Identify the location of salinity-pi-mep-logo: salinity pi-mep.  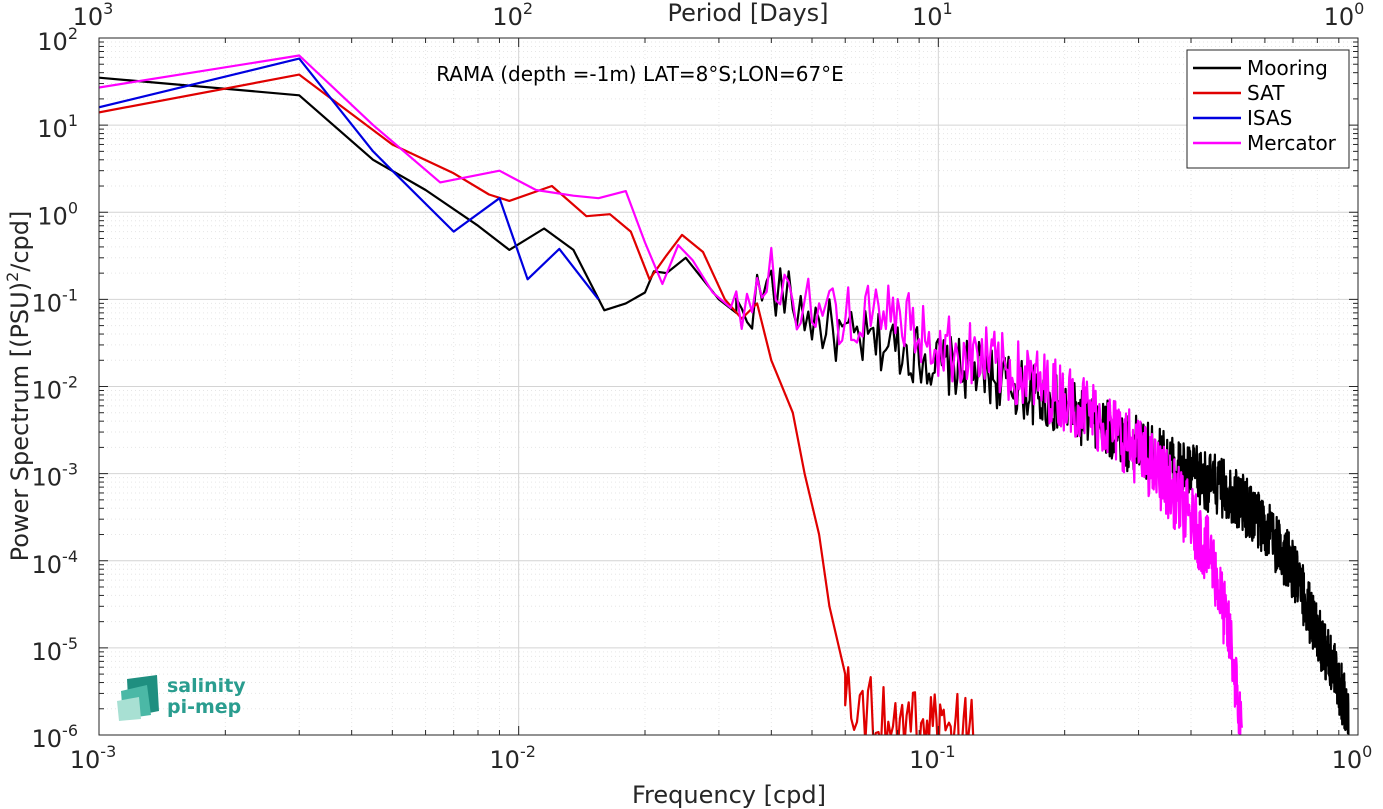
(181, 698).